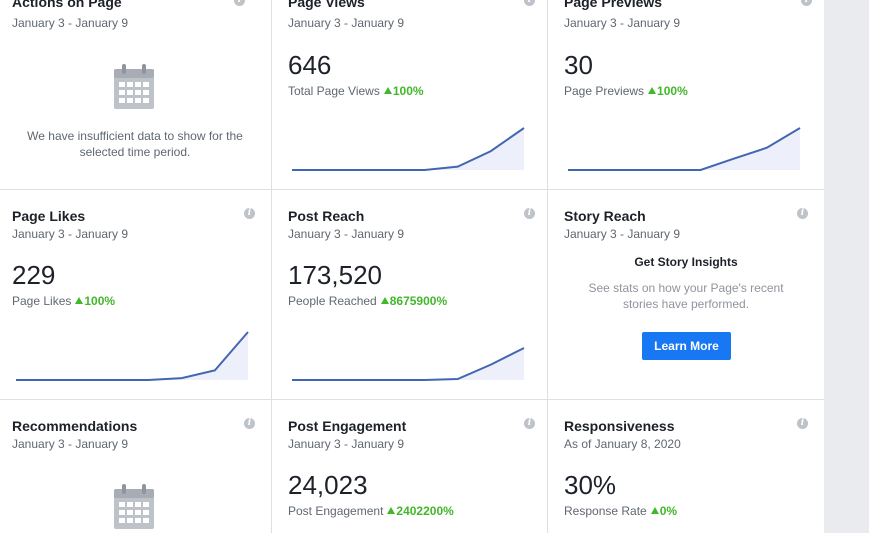 The height and width of the screenshot is (533, 869). Describe the element at coordinates (34, 275) in the screenshot. I see `metric-value: 229` at that location.